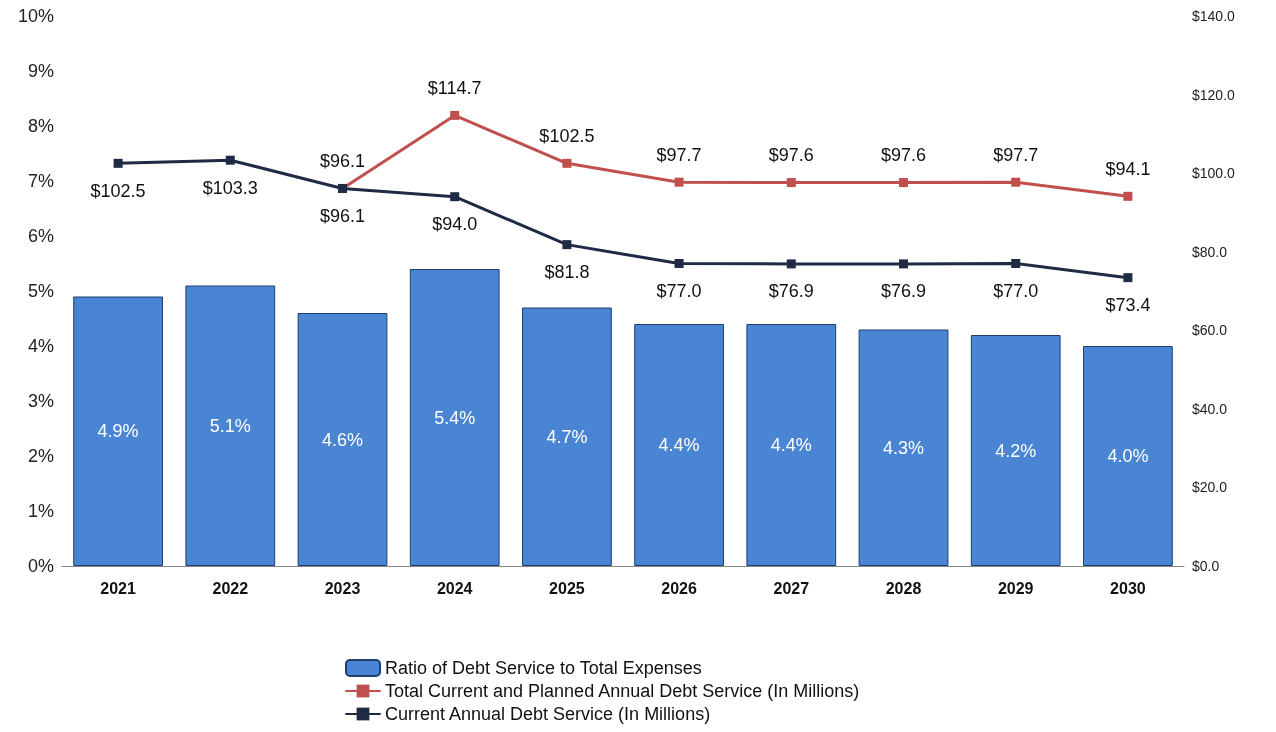 The image size is (1276, 732). What do you see at coordinates (791, 588) in the screenshot?
I see `x-tick-label: 2027` at bounding box center [791, 588].